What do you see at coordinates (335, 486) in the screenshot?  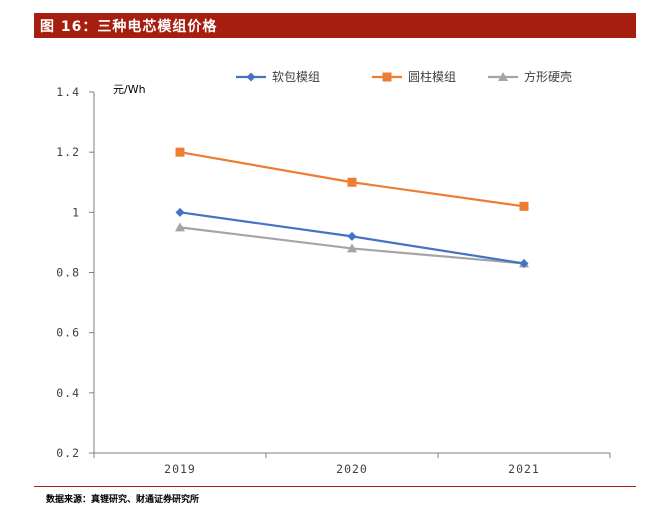 I see `source-divider` at bounding box center [335, 486].